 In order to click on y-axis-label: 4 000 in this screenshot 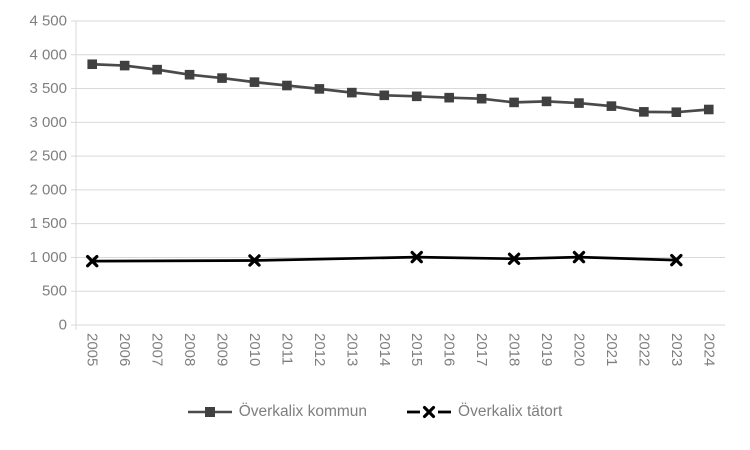, I will do `click(48, 54)`.